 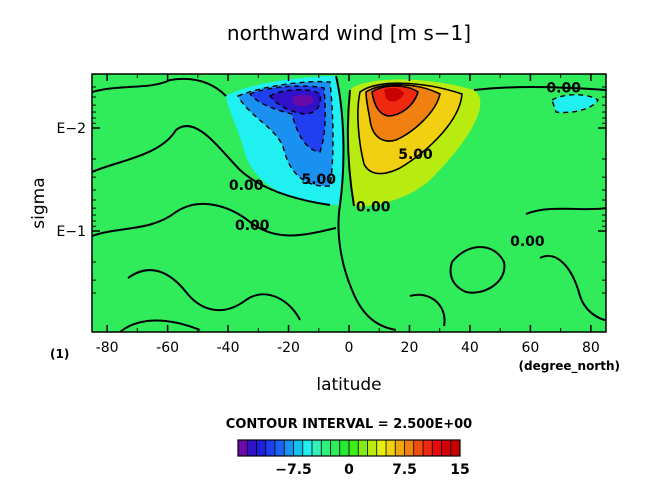 What do you see at coordinates (288, 348) in the screenshot?
I see `x-tick-label: -20` at bounding box center [288, 348].